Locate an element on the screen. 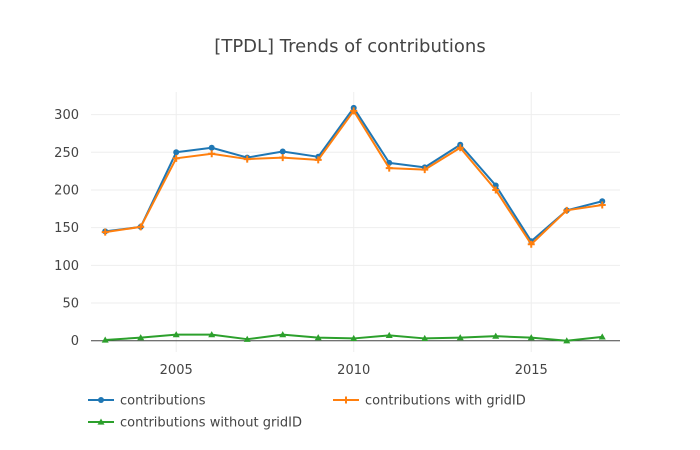 The width and height of the screenshot is (700, 450). legend-label: contributions is located at coordinates (163, 401).